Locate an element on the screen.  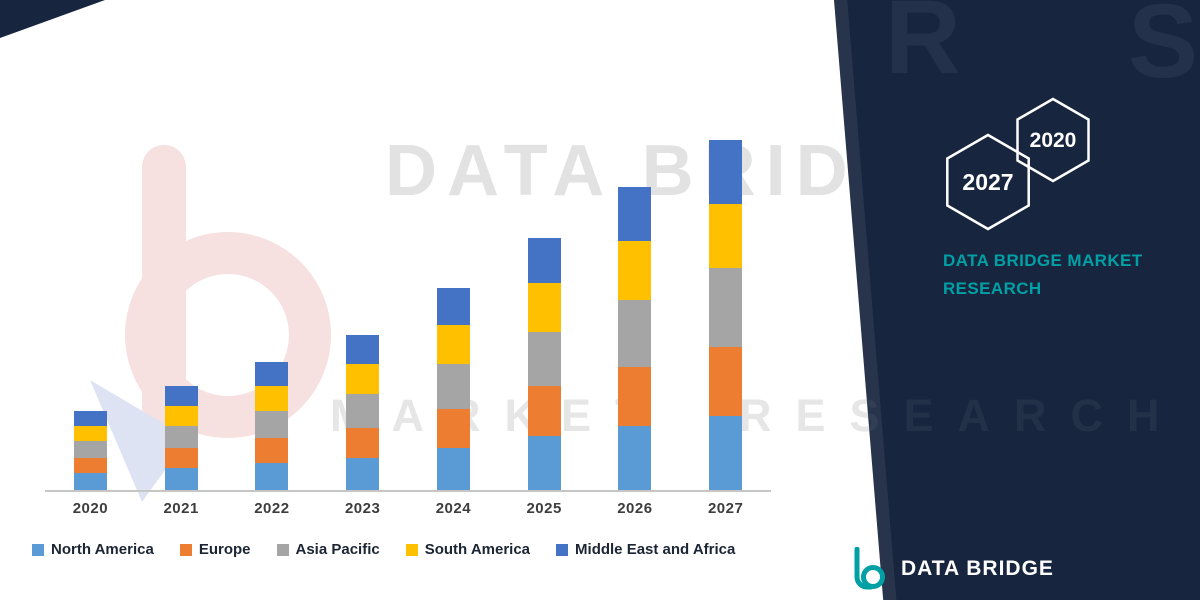
watermark-brand-logo-icon is located at coordinates (210, 323).